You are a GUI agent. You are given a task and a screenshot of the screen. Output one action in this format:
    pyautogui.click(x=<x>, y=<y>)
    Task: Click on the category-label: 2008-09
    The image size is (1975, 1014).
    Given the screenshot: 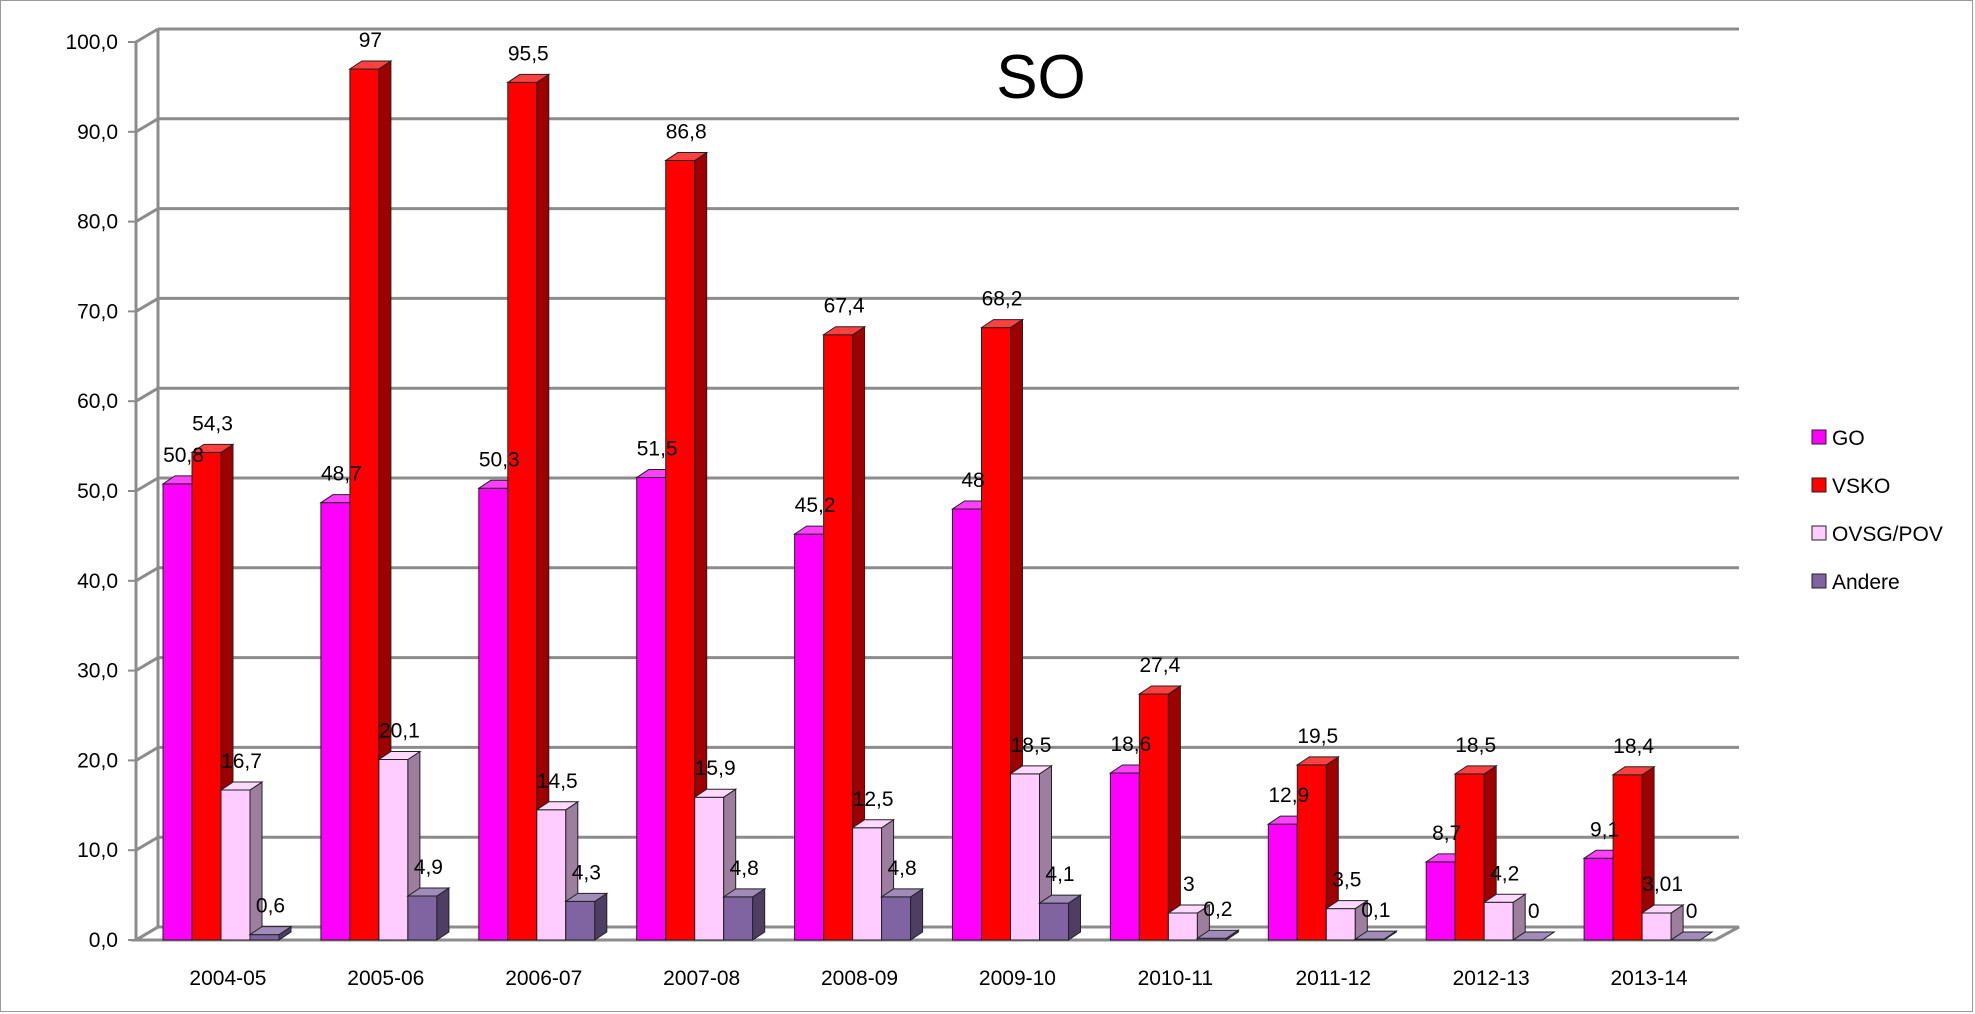 What is the action you would take?
    pyautogui.click(x=859, y=978)
    